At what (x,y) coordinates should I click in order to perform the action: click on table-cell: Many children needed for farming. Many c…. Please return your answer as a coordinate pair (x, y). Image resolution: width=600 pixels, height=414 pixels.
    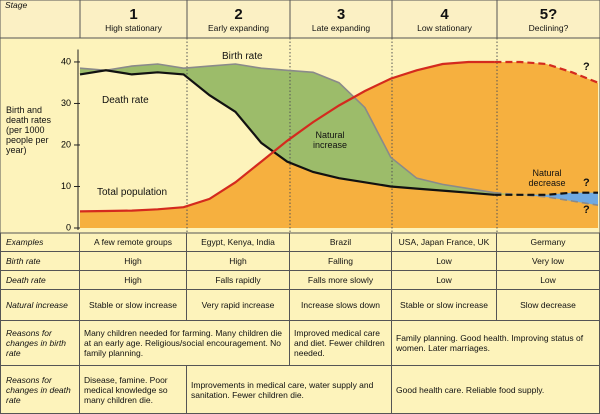
    Looking at the image, I should click on (185, 343).